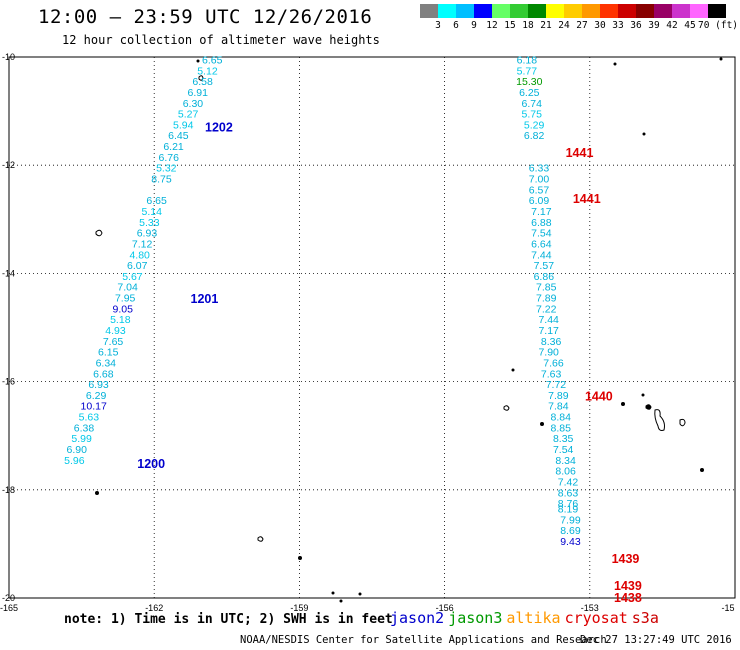  I want to click on color-scale-tick: 42, so click(672, 25).